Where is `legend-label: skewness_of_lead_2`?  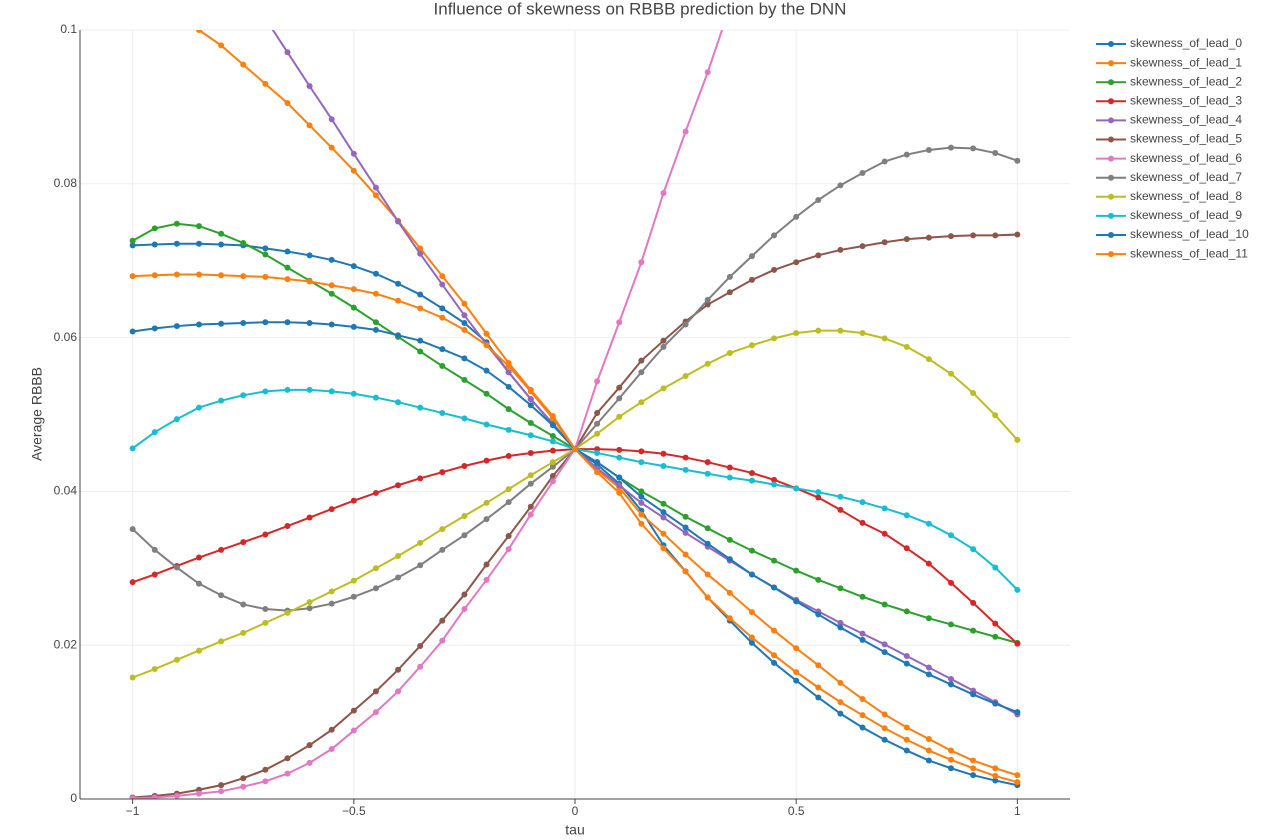 legend-label: skewness_of_lead_2 is located at coordinates (1186, 81).